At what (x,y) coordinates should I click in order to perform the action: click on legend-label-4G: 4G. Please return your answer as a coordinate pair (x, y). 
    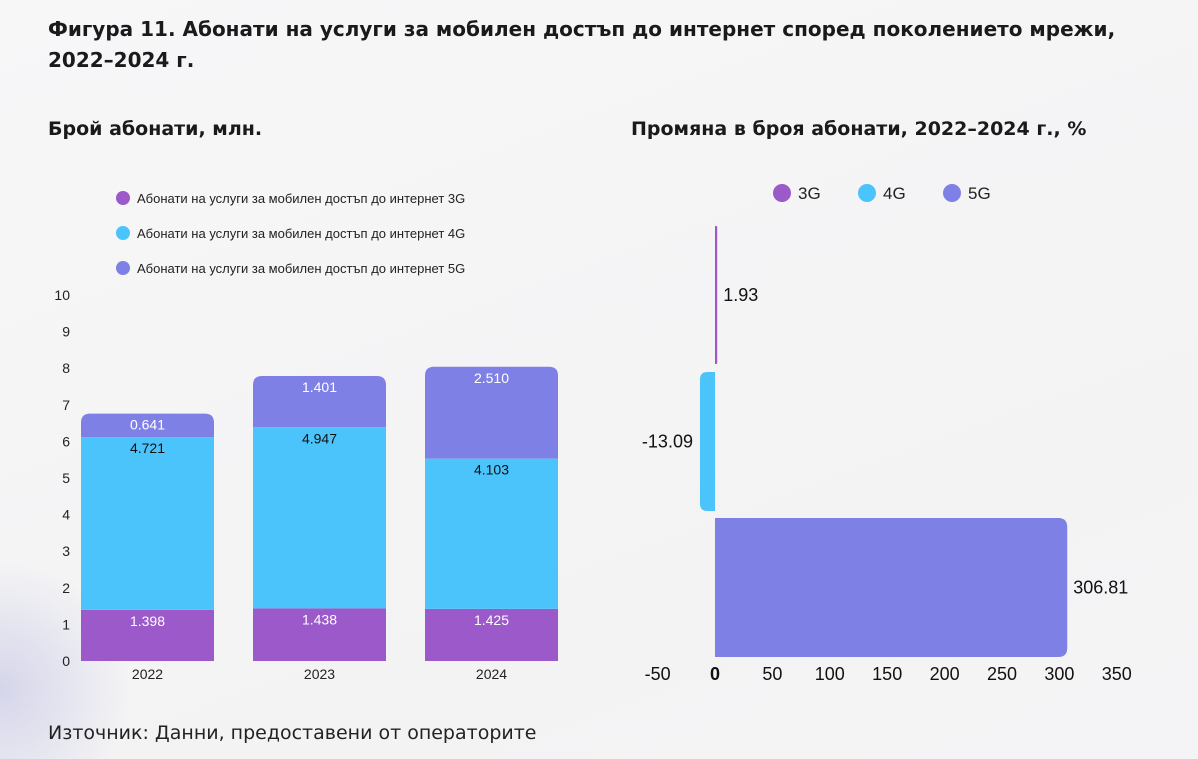
    Looking at the image, I should click on (894, 193).